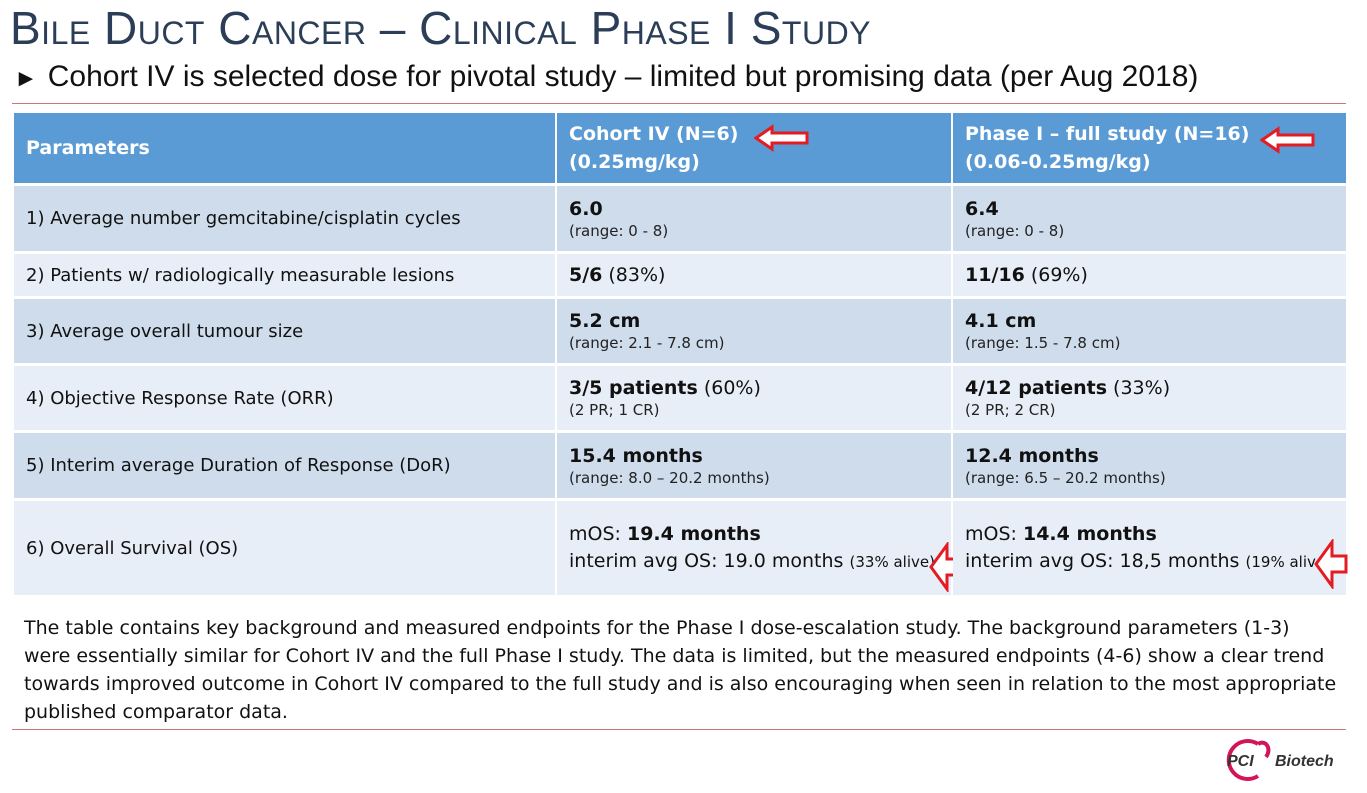 This screenshot has height=793, width=1367. I want to click on cohort-mos-label: mOS:, so click(598, 533).